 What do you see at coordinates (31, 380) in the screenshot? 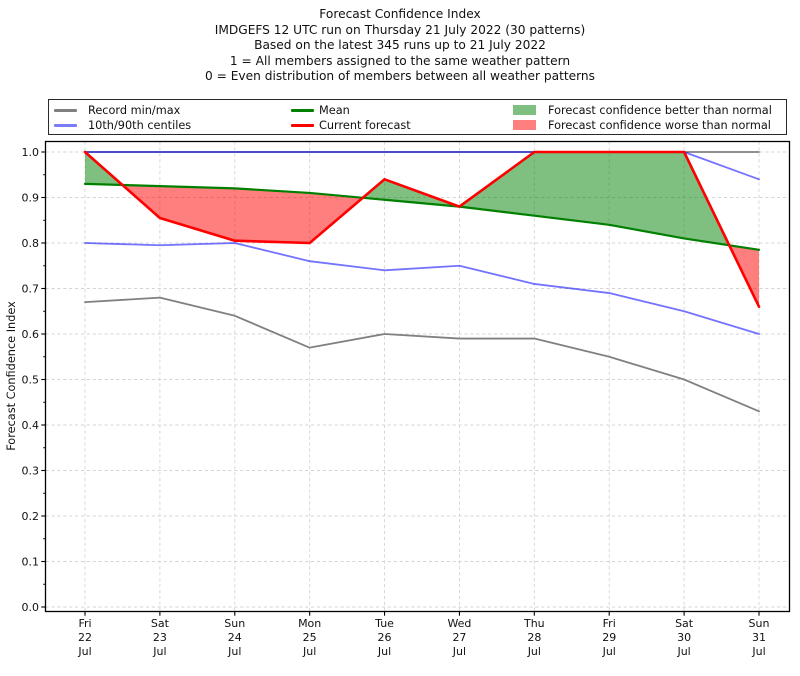
I see `y-tick-label: 0.5` at bounding box center [31, 380].